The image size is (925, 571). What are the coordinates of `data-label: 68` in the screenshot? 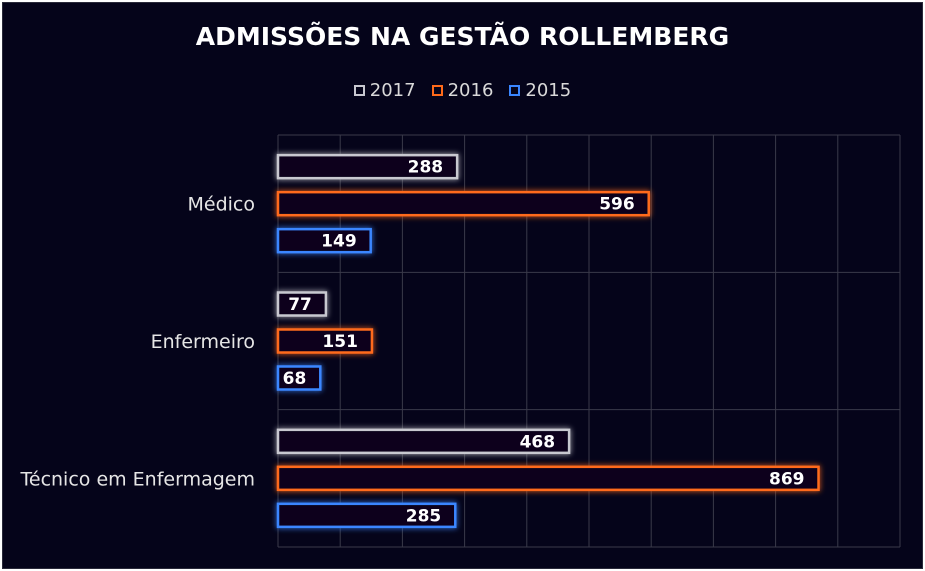 It's located at (295, 379).